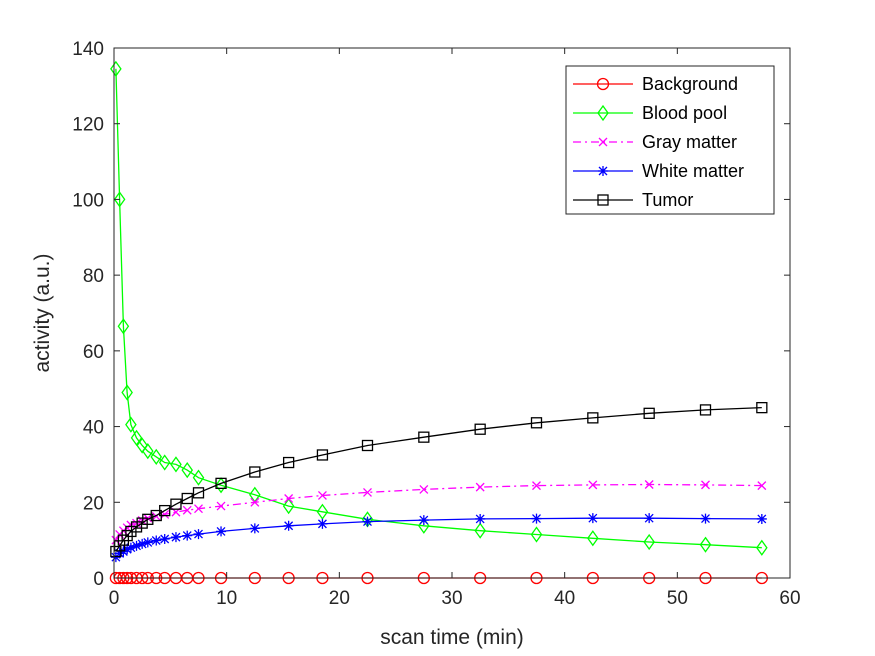  I want to click on legend-marker-background, so click(603, 84).